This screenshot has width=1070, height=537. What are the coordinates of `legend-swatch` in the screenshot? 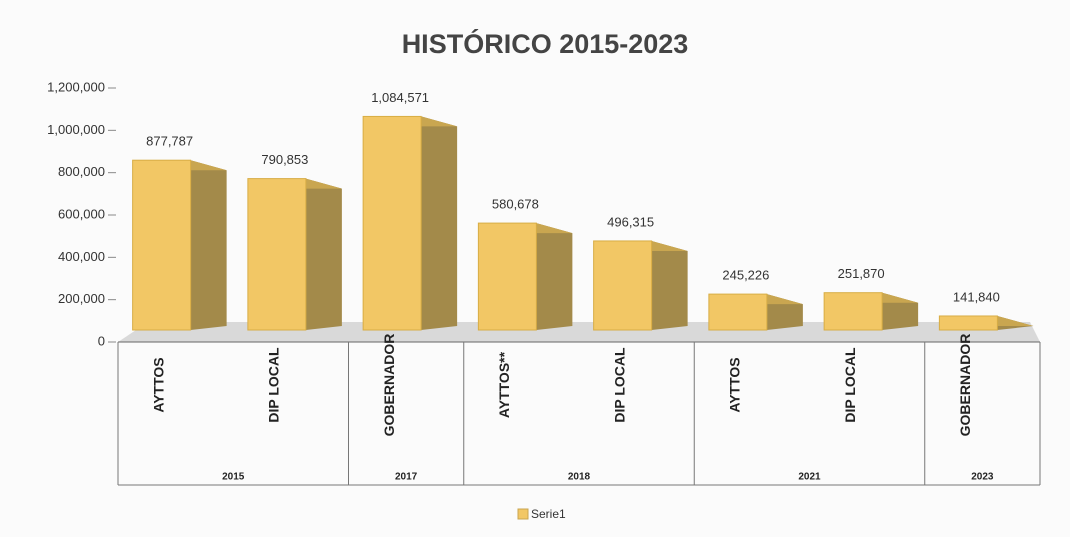 It's located at (523, 514).